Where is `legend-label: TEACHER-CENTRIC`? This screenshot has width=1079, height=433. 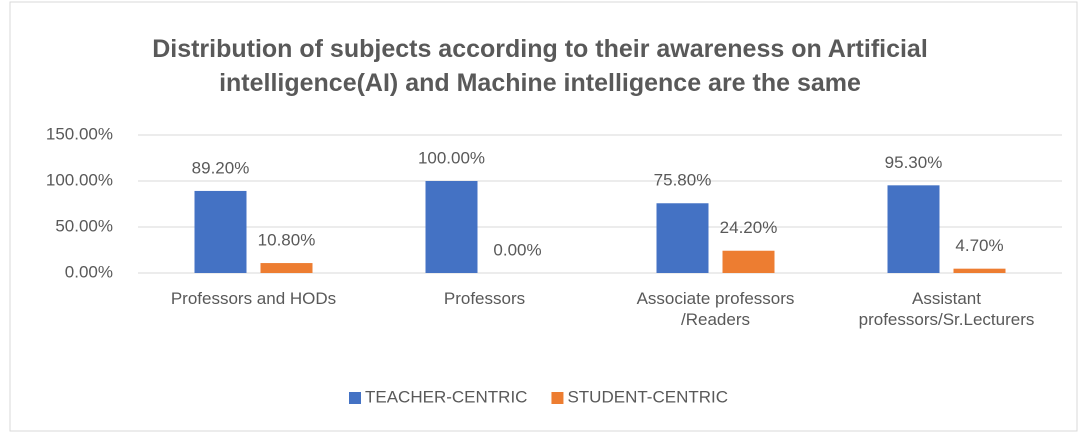
legend-label: TEACHER-CENTRIC is located at coordinates (446, 396).